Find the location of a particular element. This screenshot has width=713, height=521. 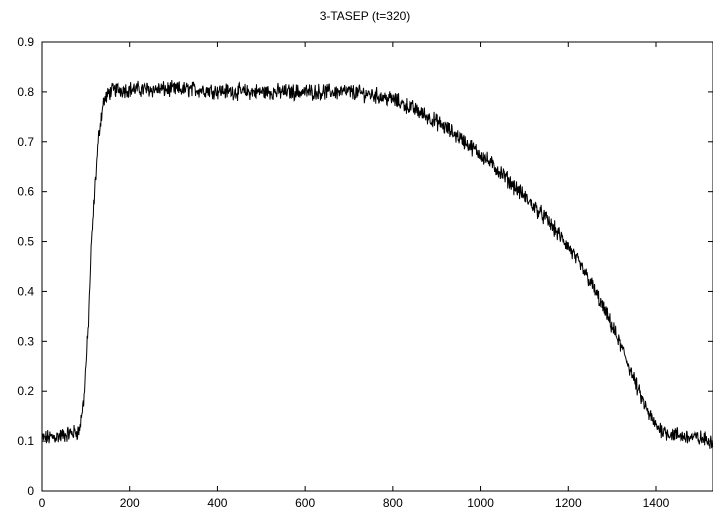

y-tick-label: 0.3 is located at coordinates (25, 341).